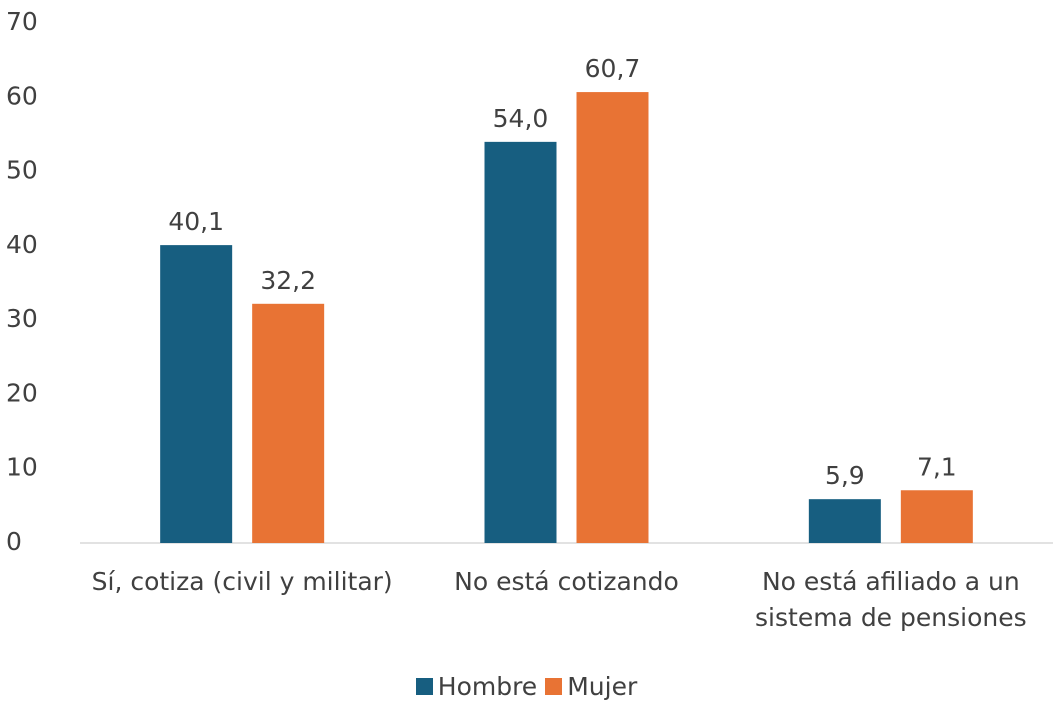 This screenshot has height=705, width=1053. Describe the element at coordinates (521, 118) in the screenshot. I see `data-label: 54,0` at that location.